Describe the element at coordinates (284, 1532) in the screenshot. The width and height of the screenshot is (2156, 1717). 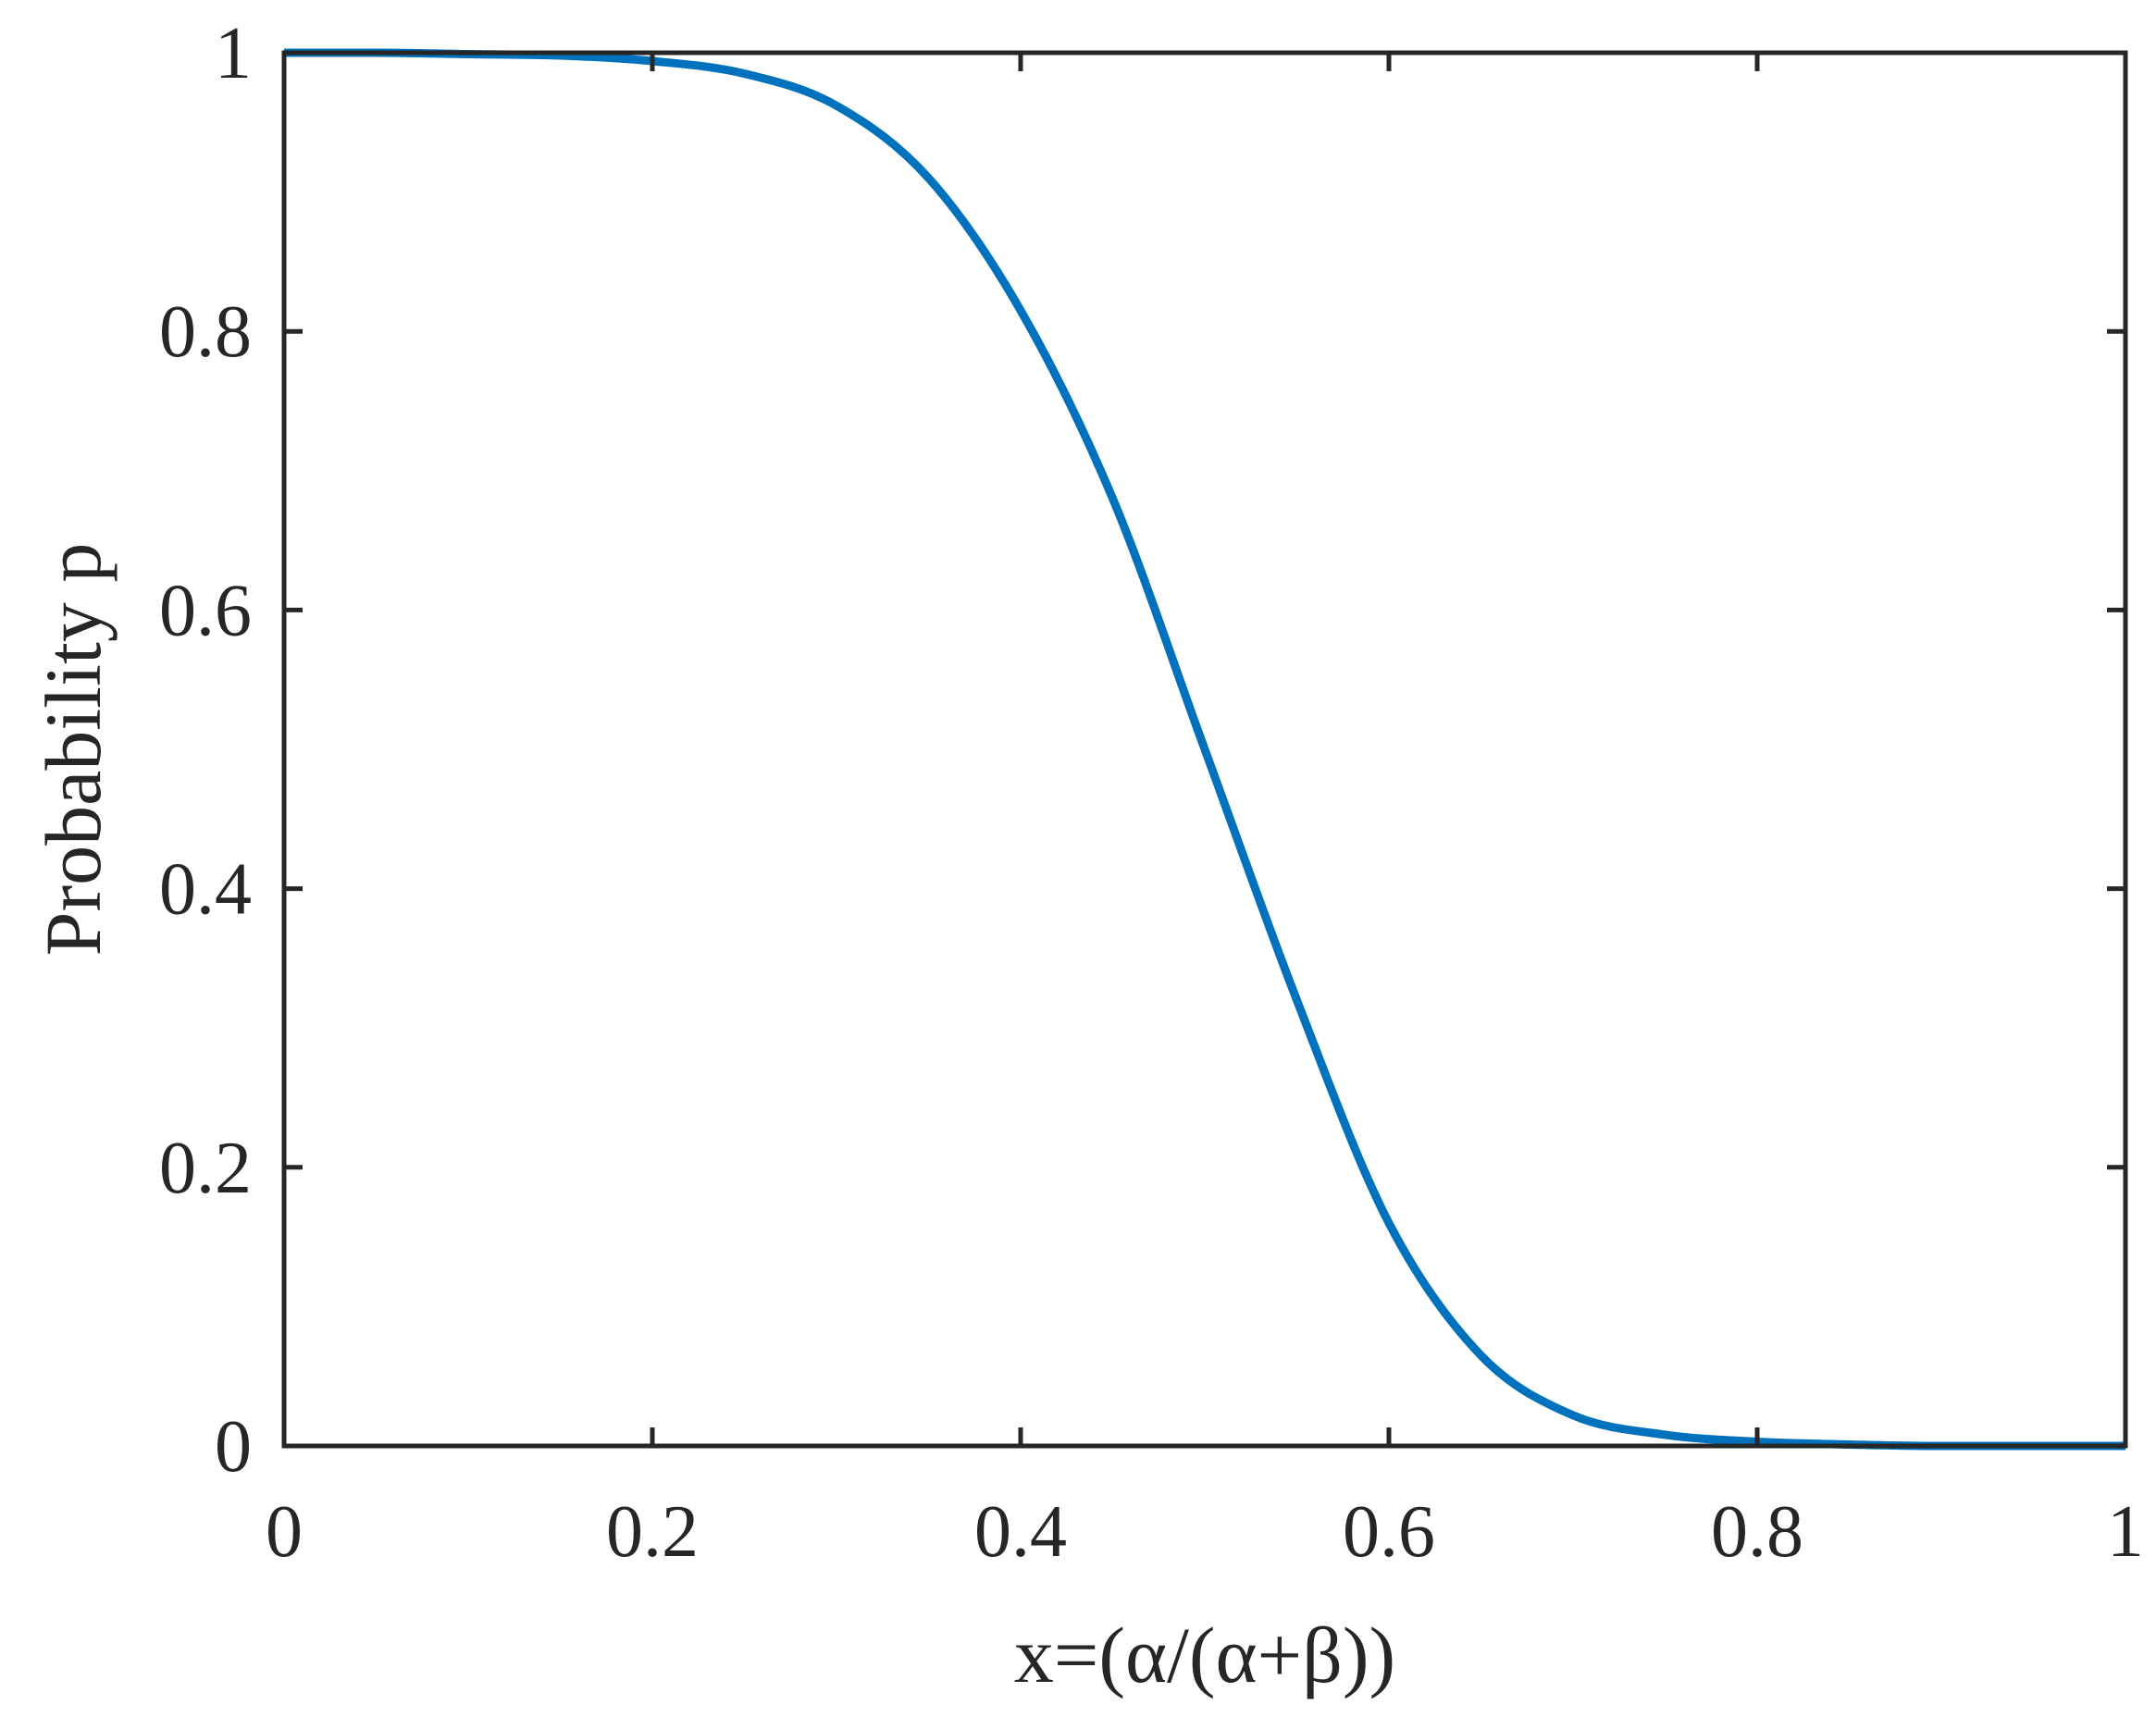
I see `x-tick-label-0: 0` at that location.